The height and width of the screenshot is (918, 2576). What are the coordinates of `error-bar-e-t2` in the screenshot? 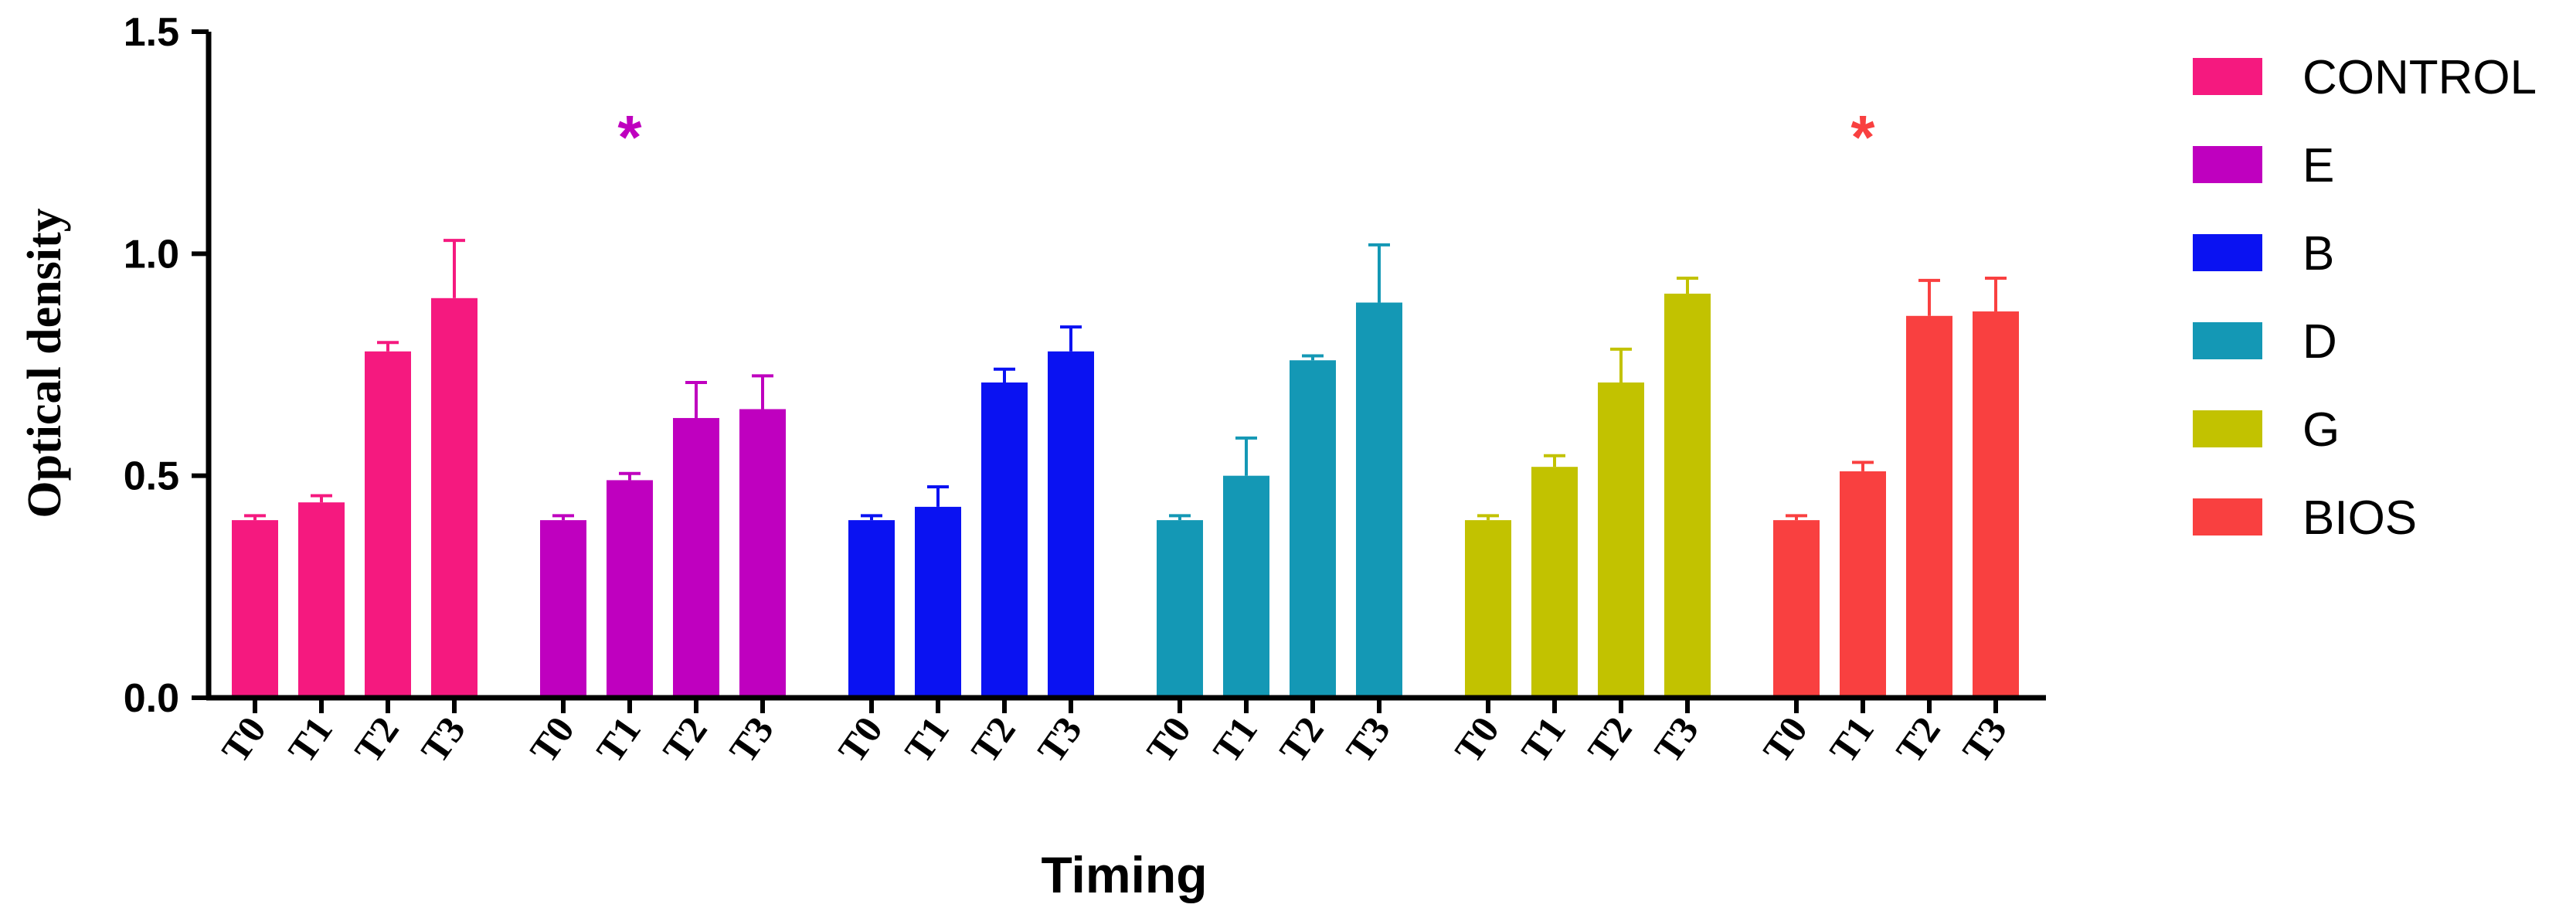 It's located at (696, 399).